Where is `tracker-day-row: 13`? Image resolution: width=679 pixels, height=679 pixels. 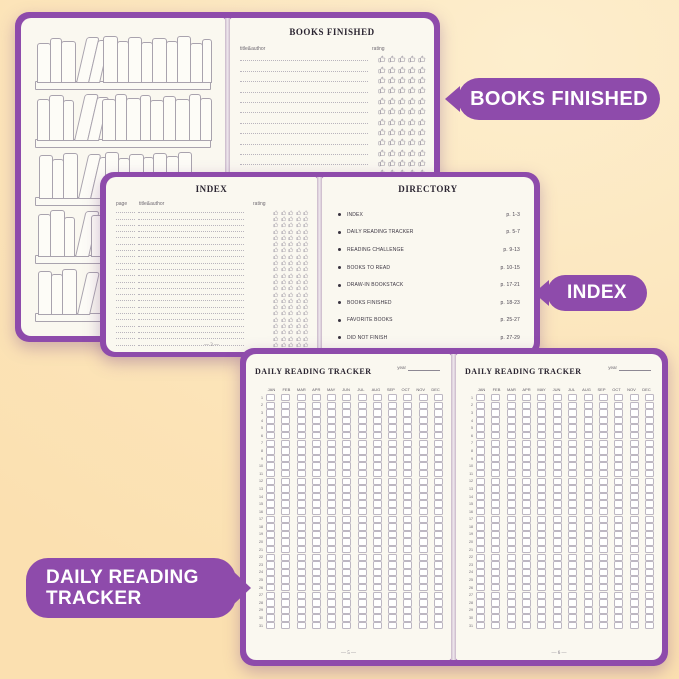
tracker-day-row: 13 is located at coordinates (348, 489).